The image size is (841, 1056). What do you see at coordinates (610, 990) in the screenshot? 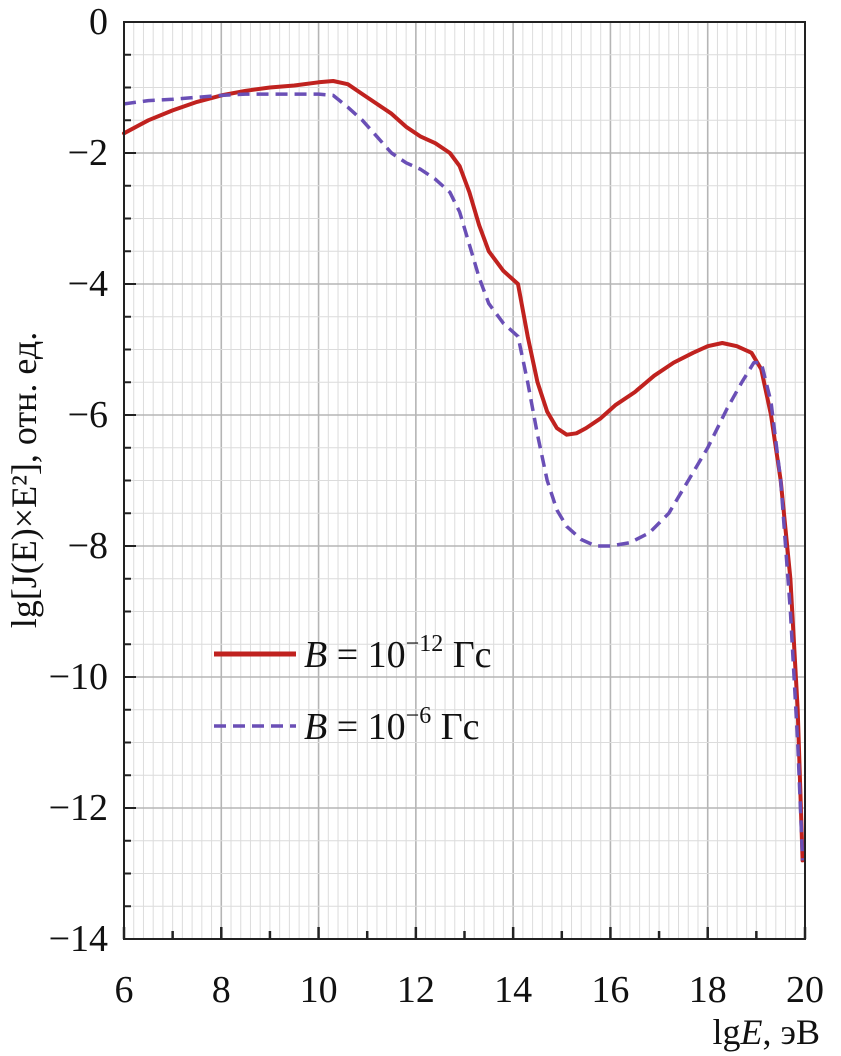
I see `x-tick-label: 16` at bounding box center [610, 990].